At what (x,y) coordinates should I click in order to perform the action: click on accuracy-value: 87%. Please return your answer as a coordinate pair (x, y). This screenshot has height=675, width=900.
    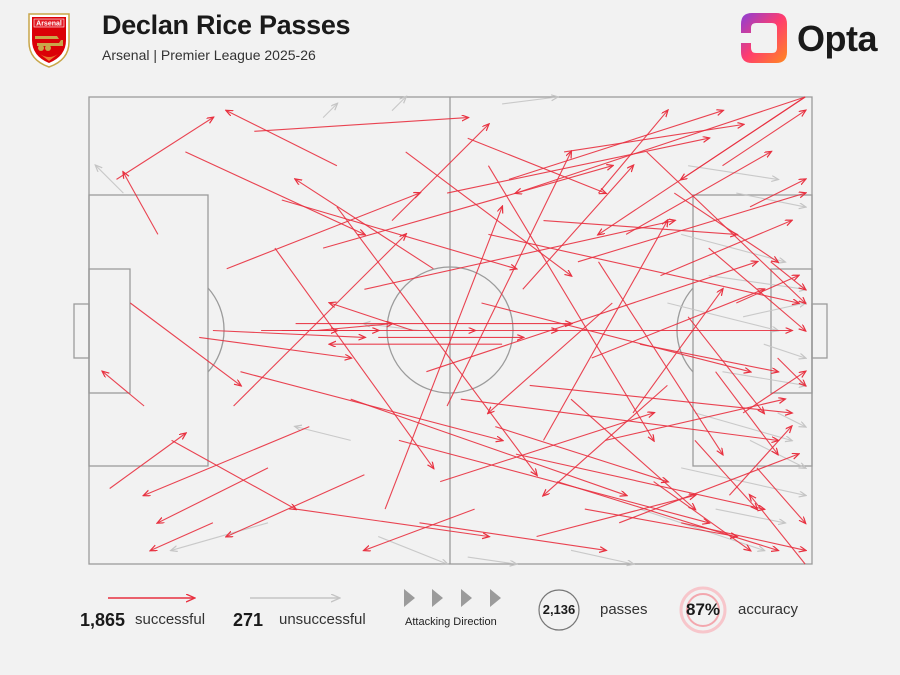
    Looking at the image, I should click on (703, 609).